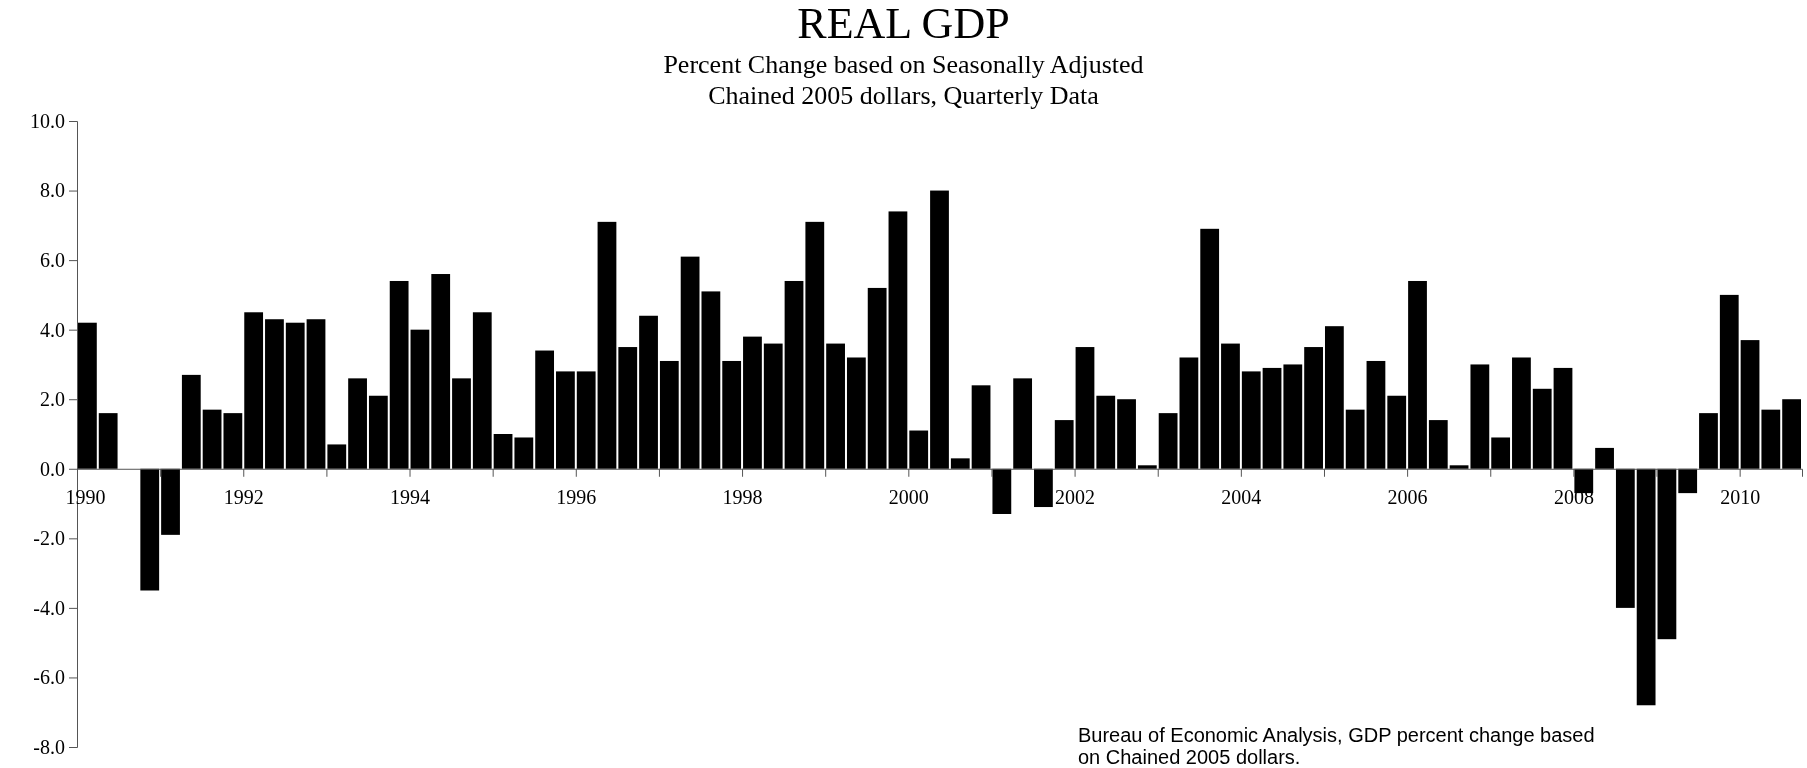 Image resolution: width=1807 pixels, height=768 pixels. Describe the element at coordinates (243, 496) in the screenshot. I see `x-tick-label: 1992` at that location.